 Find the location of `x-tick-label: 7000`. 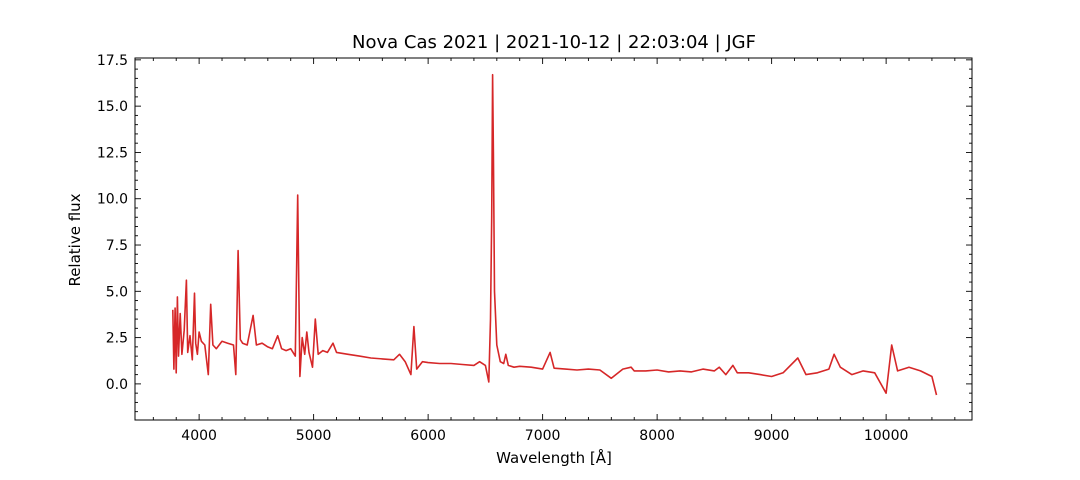

x-tick-label: 7000 is located at coordinates (543, 436).